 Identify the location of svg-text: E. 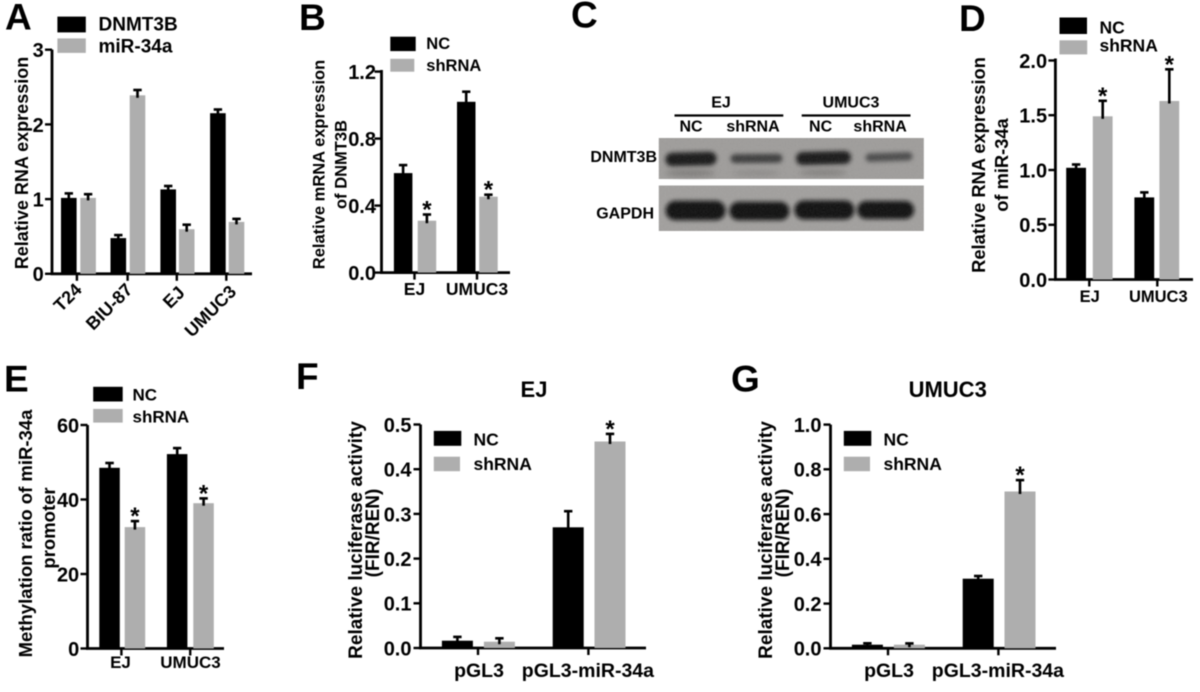
(16, 379).